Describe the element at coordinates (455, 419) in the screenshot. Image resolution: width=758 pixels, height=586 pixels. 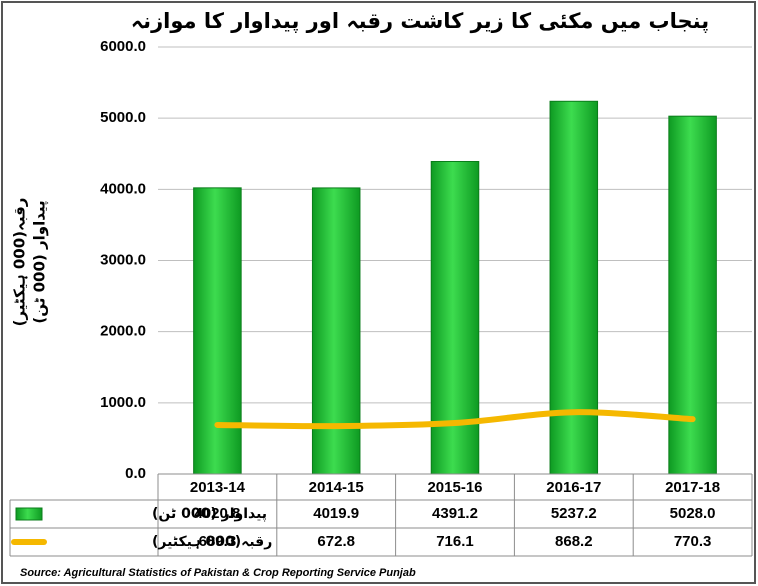
I see `line` at that location.